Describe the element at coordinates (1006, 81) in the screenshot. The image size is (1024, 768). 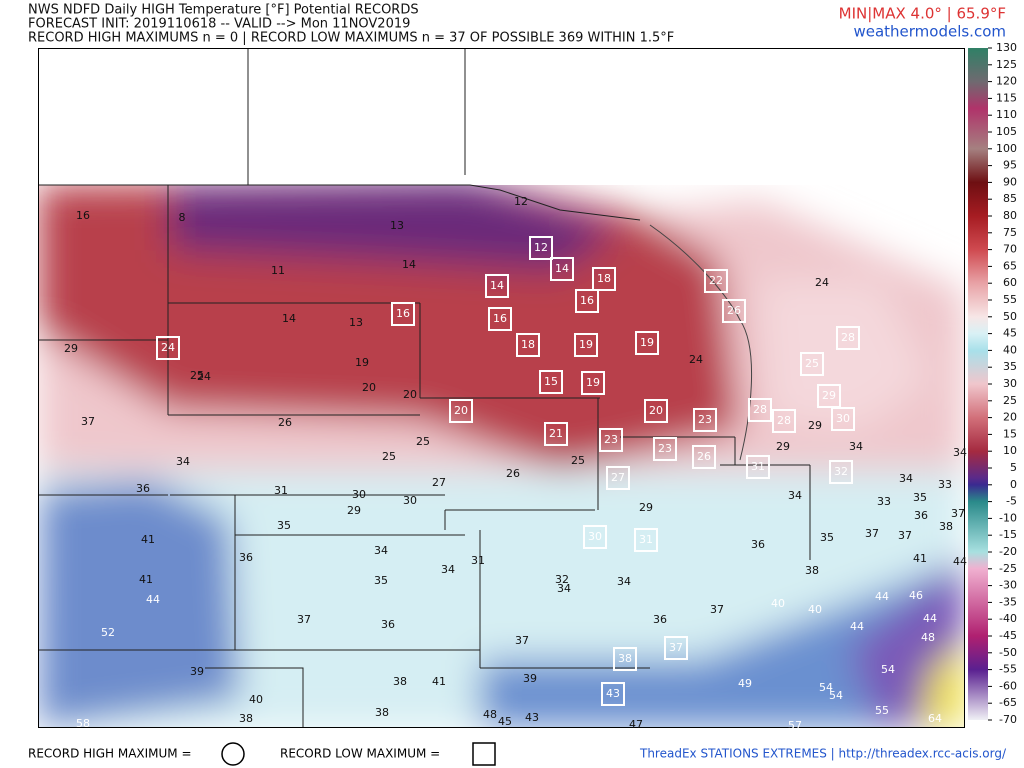
I see `colorbar-label: 120` at that location.